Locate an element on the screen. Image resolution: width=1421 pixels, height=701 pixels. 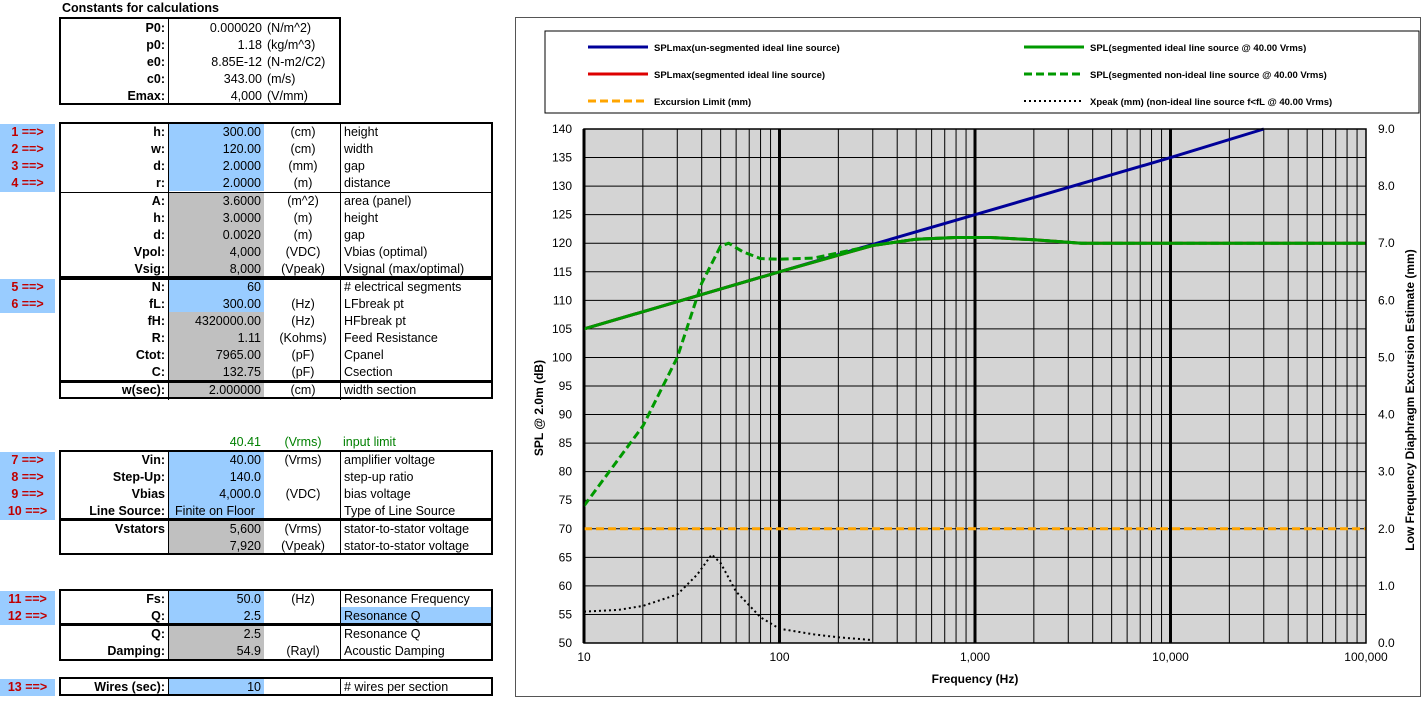
row-unit: (pF) is located at coordinates (303, 355).